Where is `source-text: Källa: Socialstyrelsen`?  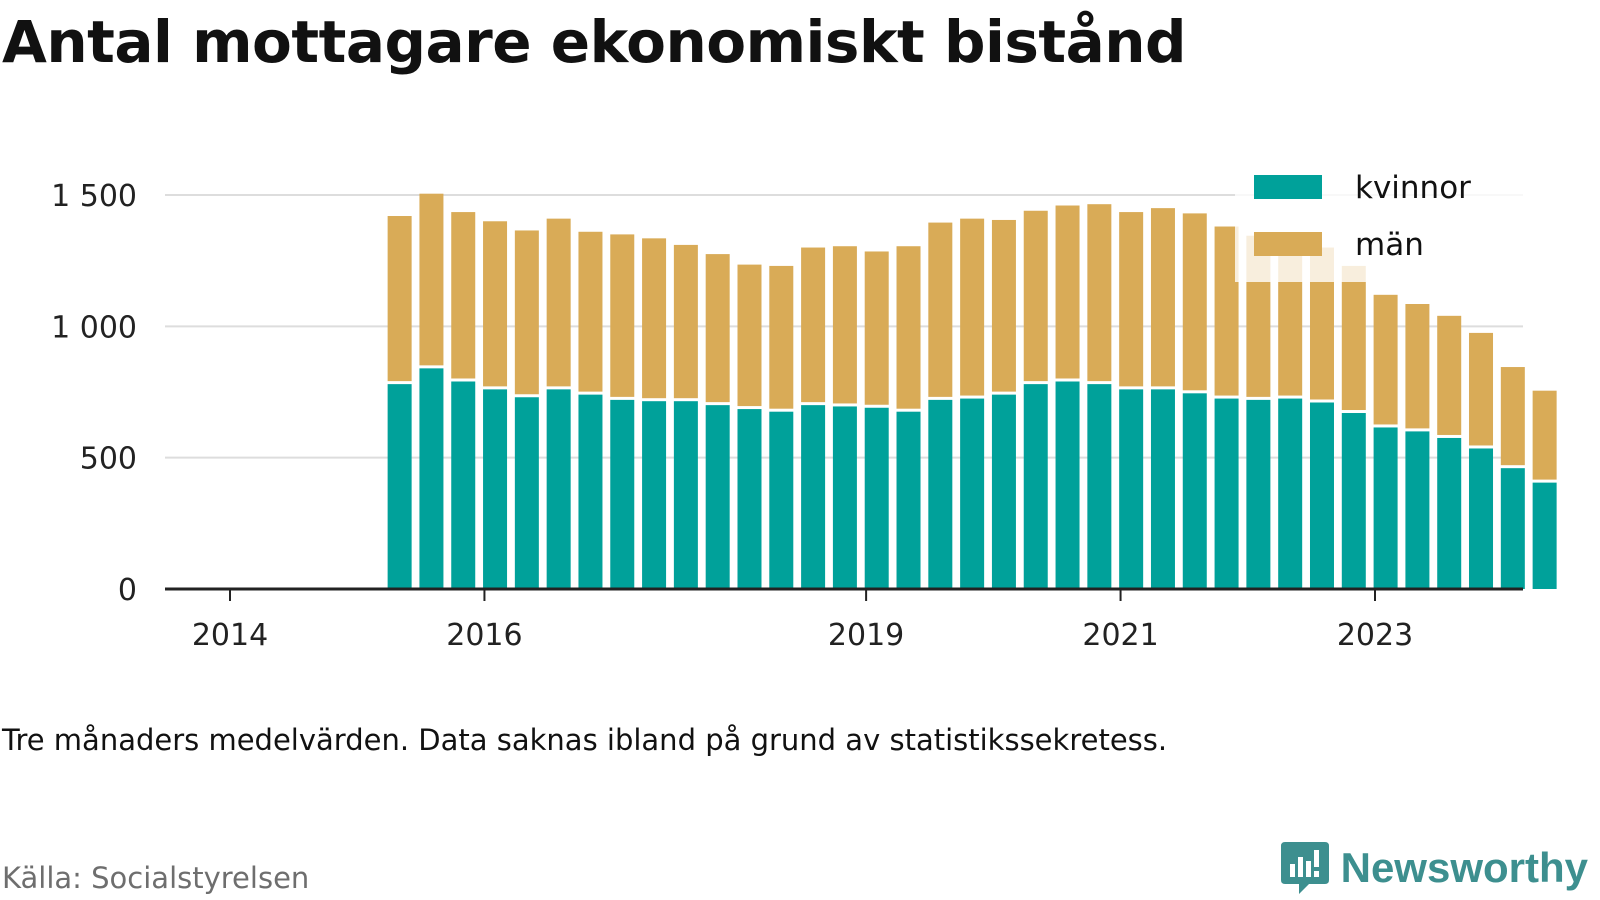 source-text: Källa: Socialstyrelsen is located at coordinates (156, 878).